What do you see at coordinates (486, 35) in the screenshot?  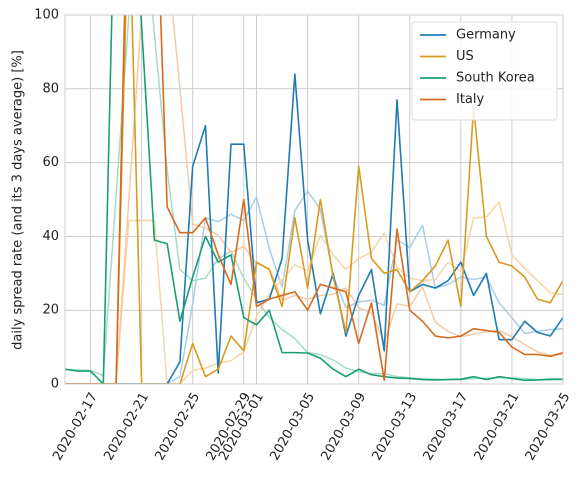 I see `legend-label: Germany` at bounding box center [486, 35].